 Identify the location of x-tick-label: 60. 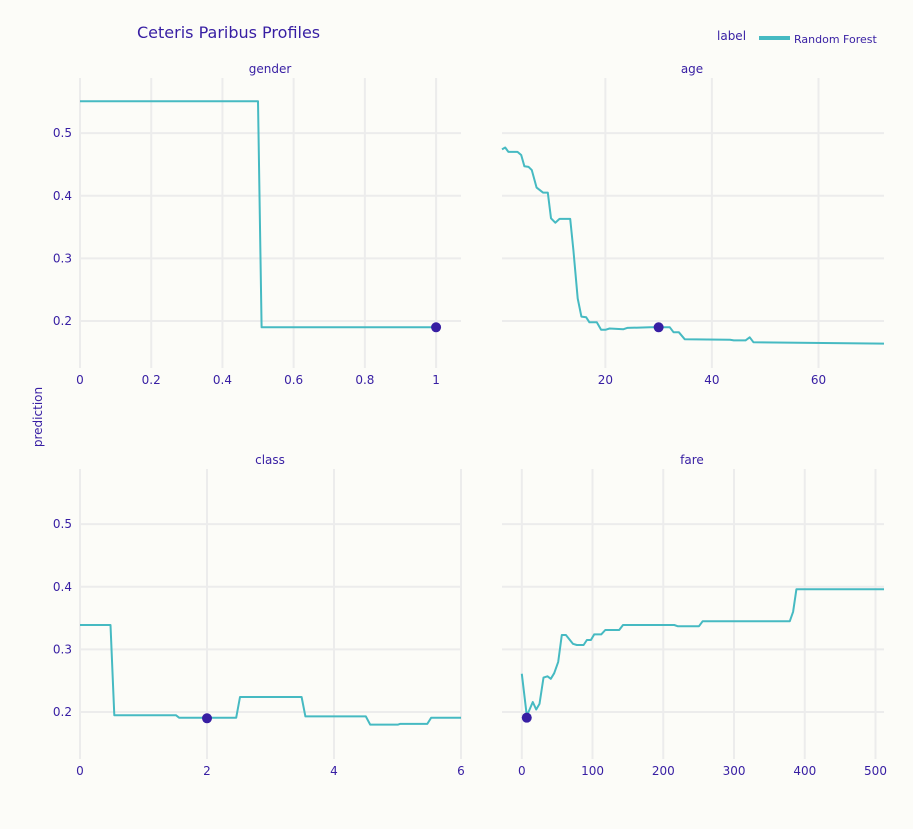
(818, 380).